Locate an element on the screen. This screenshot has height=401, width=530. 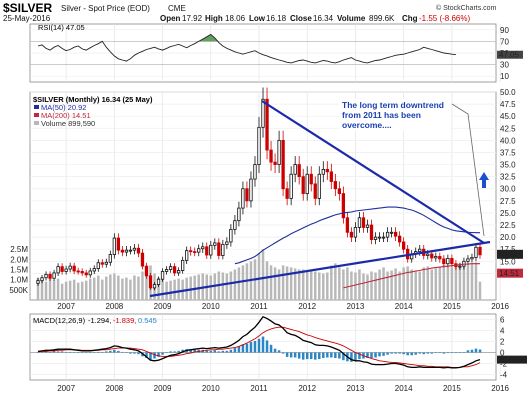
watermark: © StockCharts.com is located at coordinates (466, 8).